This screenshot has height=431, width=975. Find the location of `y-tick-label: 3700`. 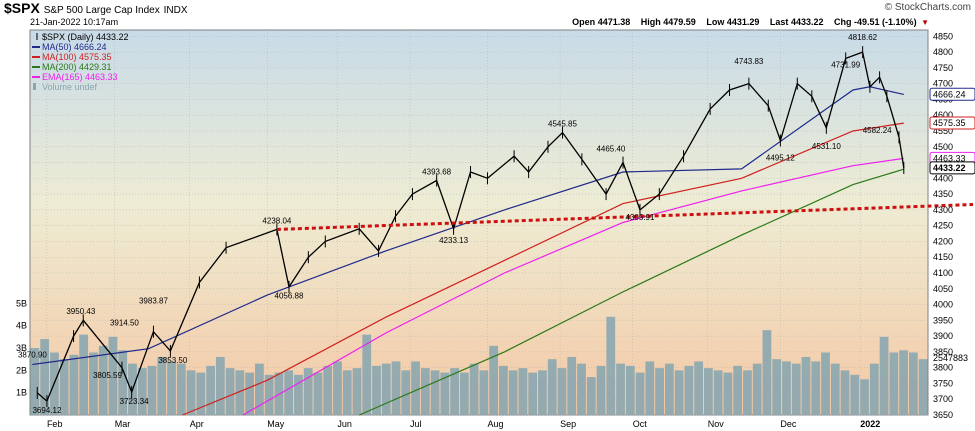

y-tick-label: 3700 is located at coordinates (943, 399).